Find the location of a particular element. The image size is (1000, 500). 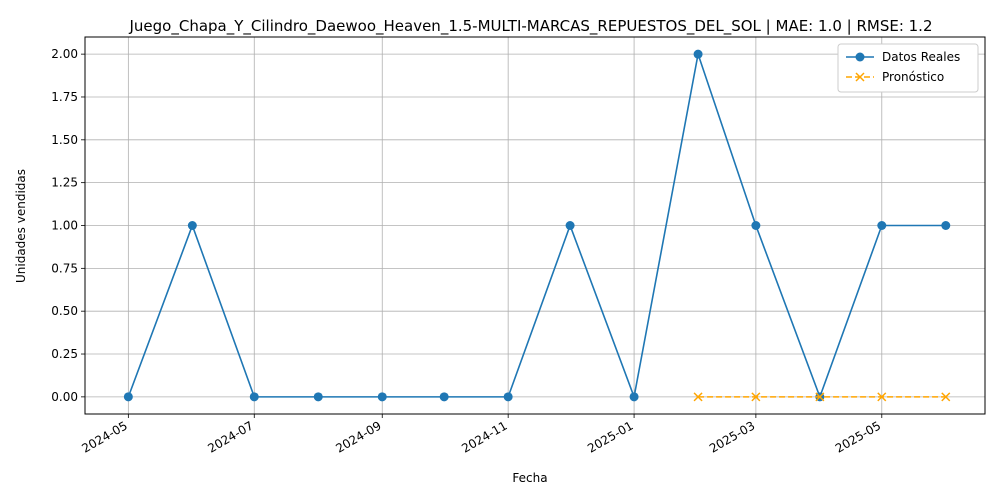

legend: Datos Reales Pronóstico is located at coordinates (908, 68).